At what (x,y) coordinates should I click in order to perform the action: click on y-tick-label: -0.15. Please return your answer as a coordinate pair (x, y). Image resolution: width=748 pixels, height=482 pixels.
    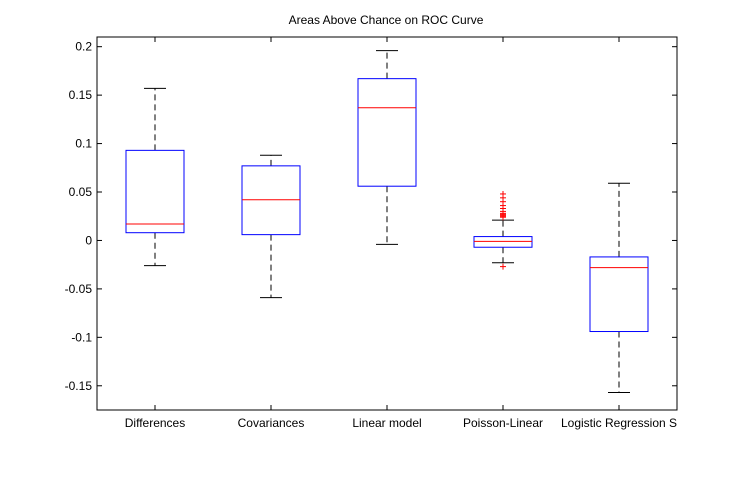
    Looking at the image, I should click on (79, 386).